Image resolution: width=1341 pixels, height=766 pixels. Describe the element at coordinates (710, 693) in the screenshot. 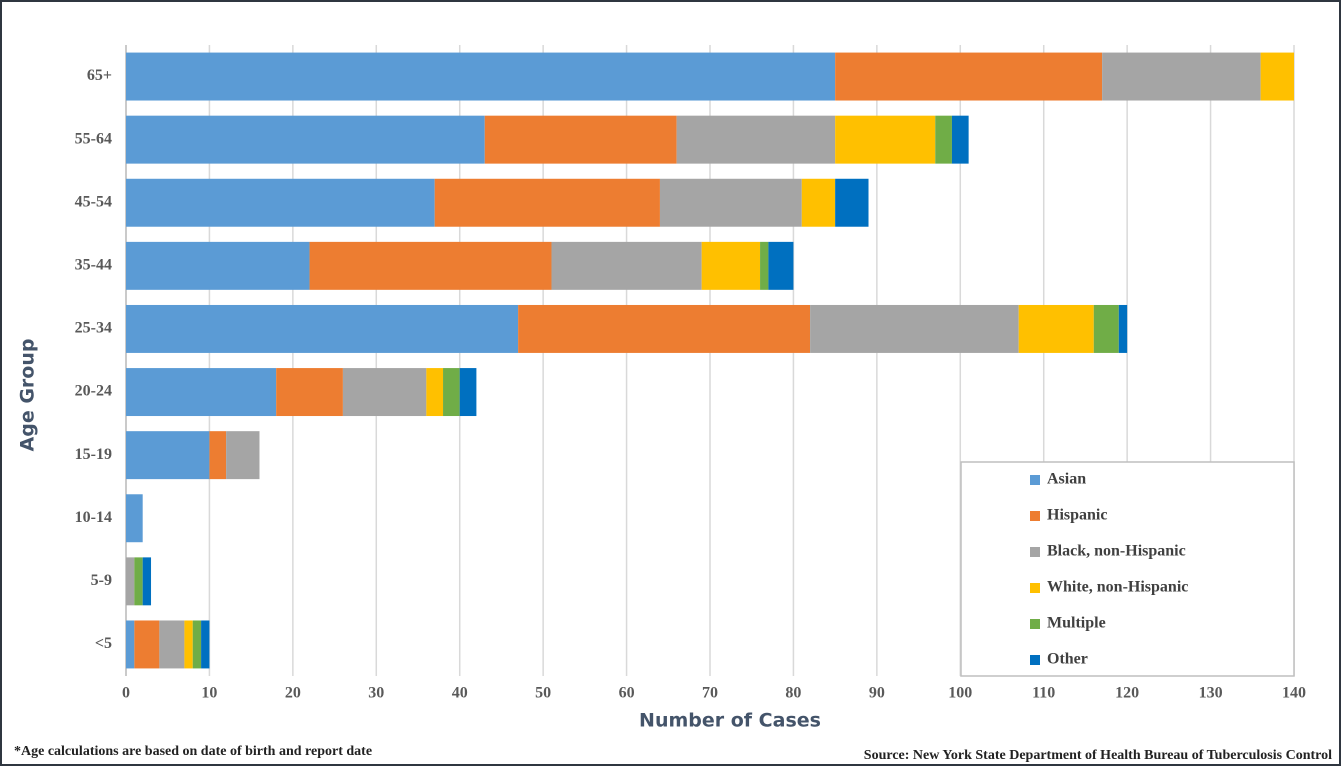

I see `x-tick-label: 70` at that location.